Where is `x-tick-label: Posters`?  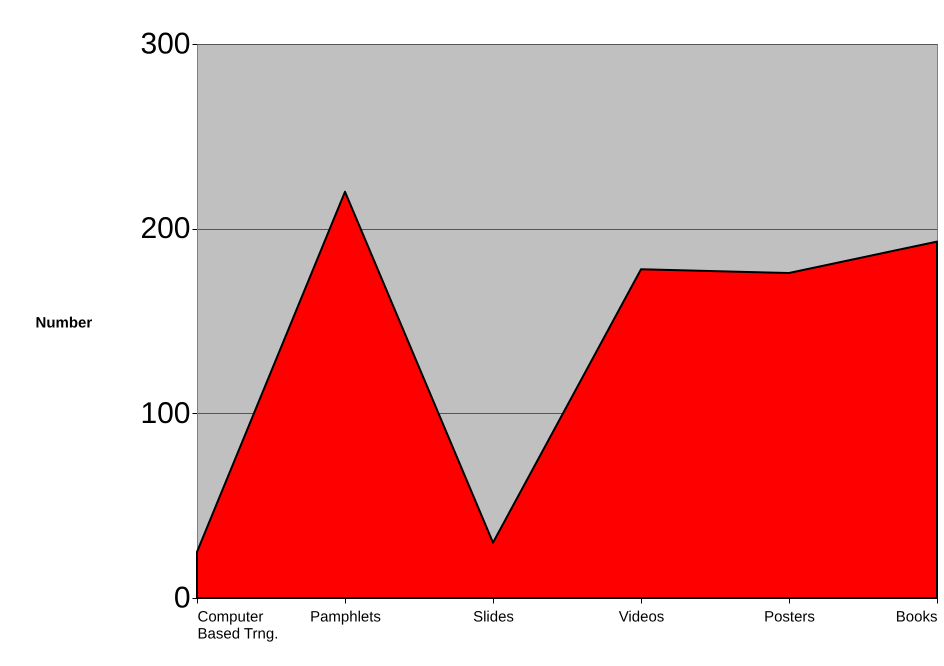 x-tick-label: Posters is located at coordinates (789, 617).